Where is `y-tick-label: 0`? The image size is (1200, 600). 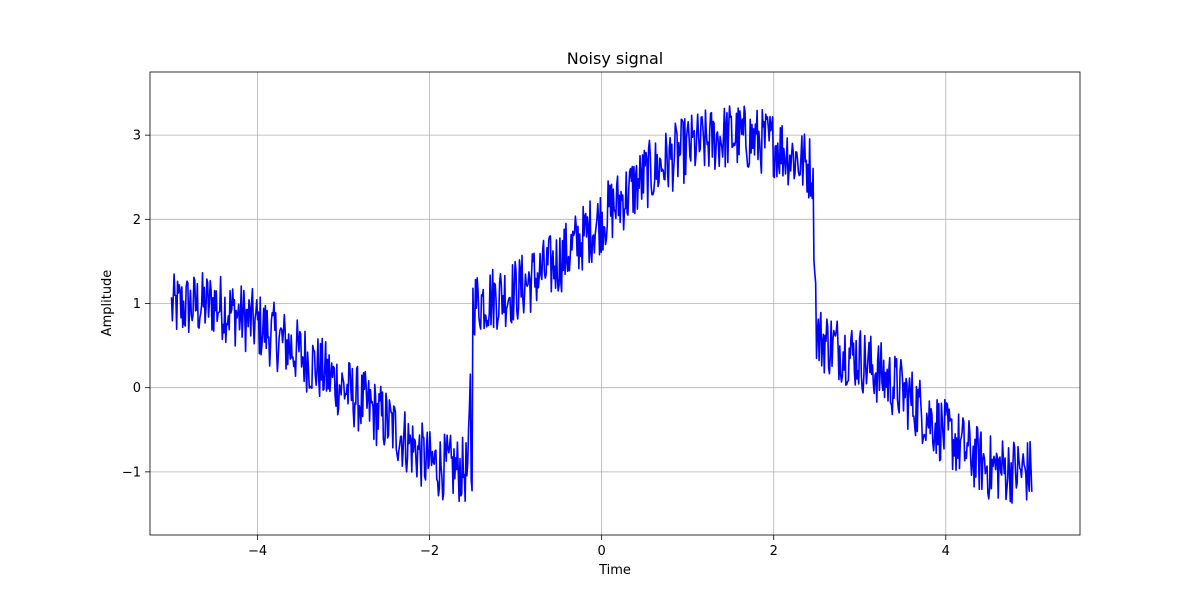 y-tick-label: 0 is located at coordinates (137, 388).